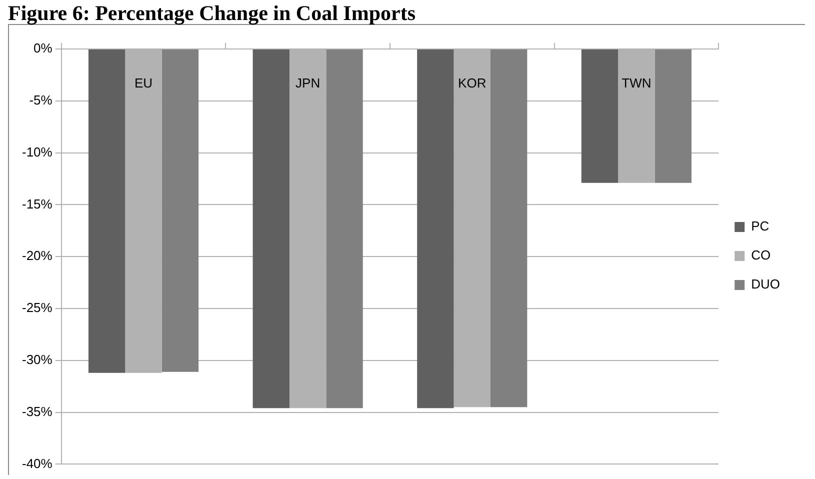 This screenshot has height=479, width=815. I want to click on y-tick-label: -40%, so click(37, 463).